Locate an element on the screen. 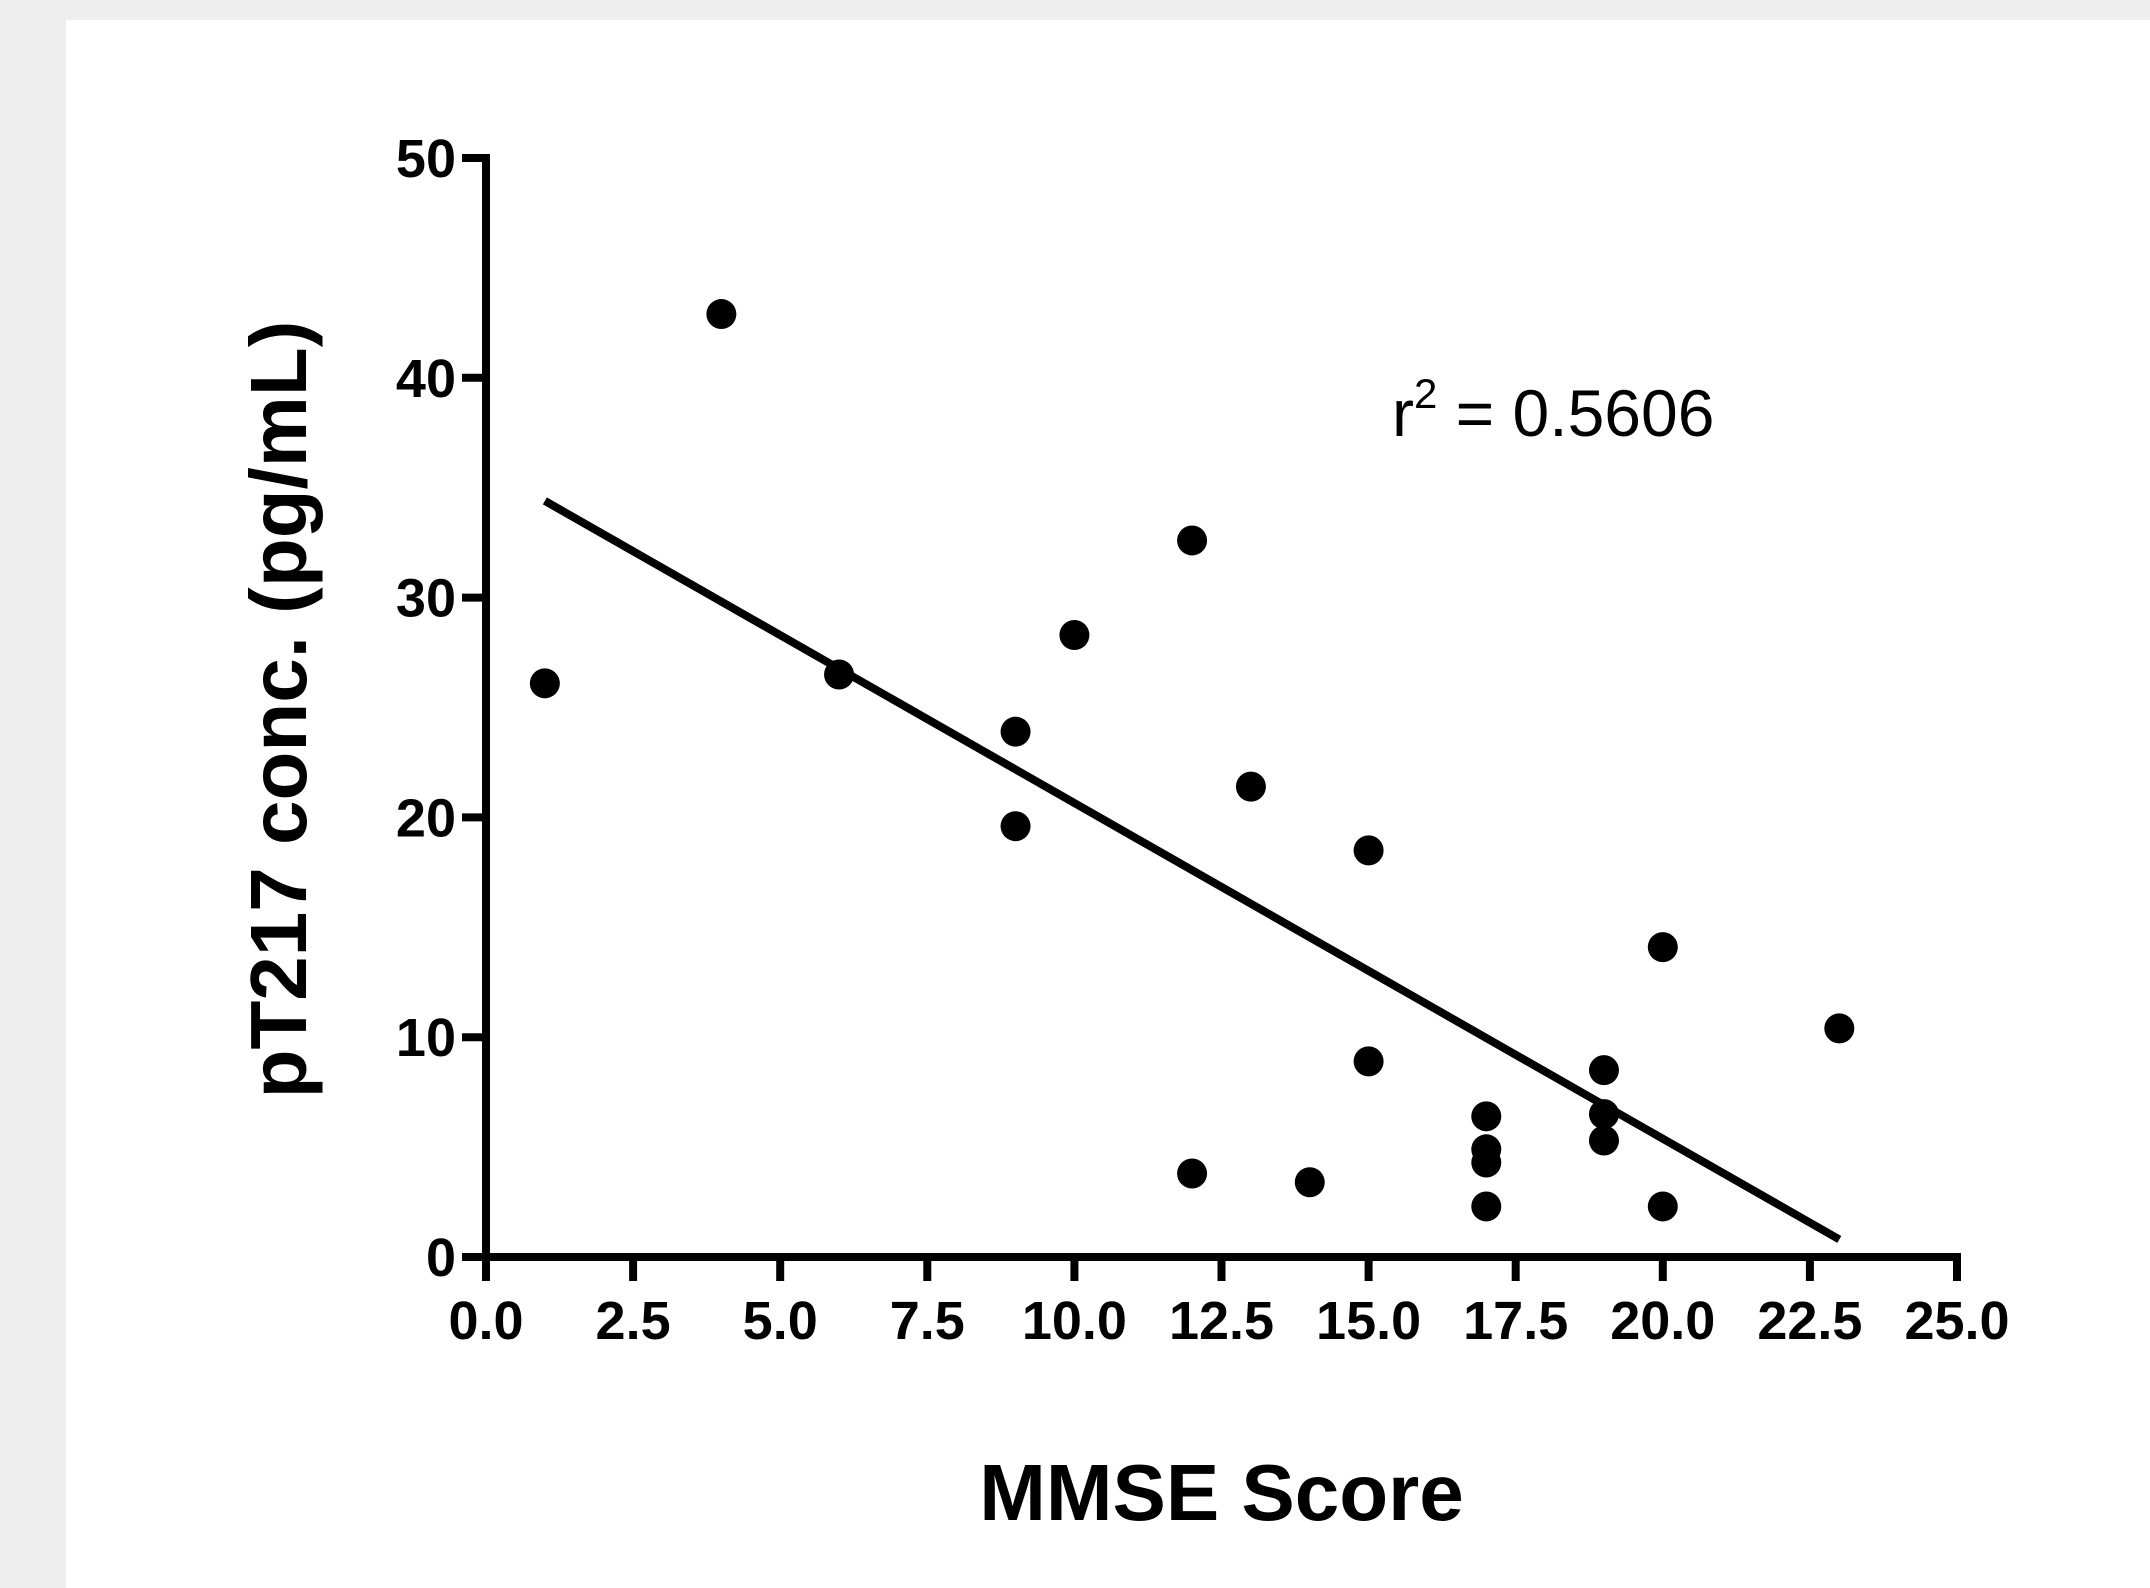  x-tick-label: 20.0 is located at coordinates (1662, 1321).